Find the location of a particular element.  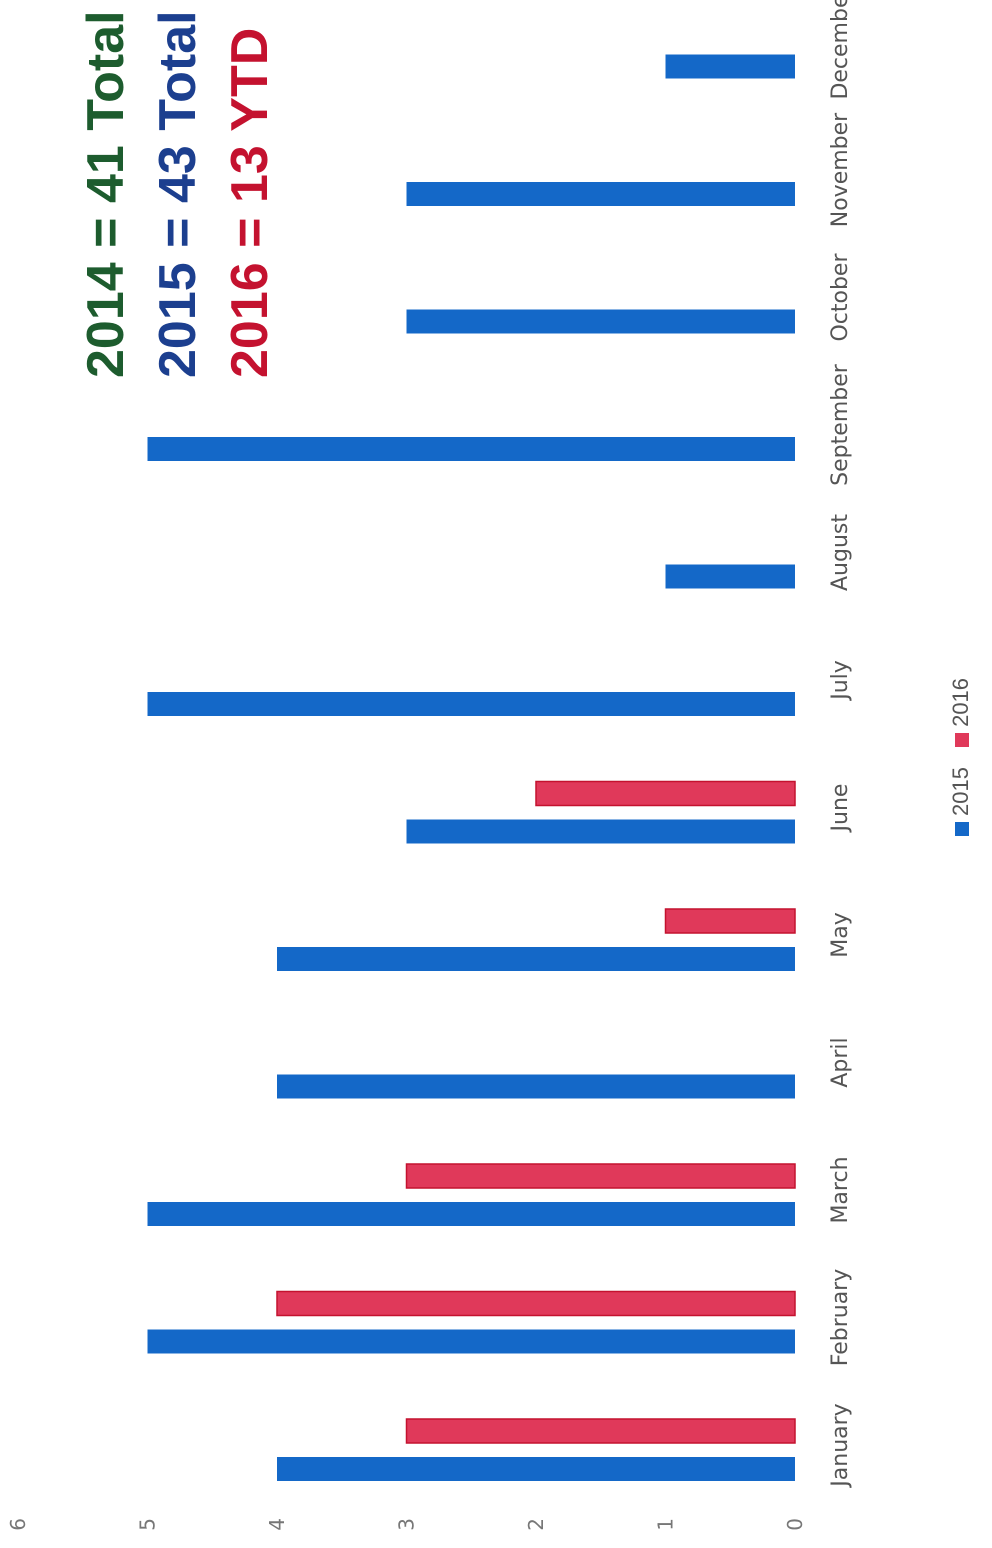

x-category-label: June is located at coordinates (840, 809).